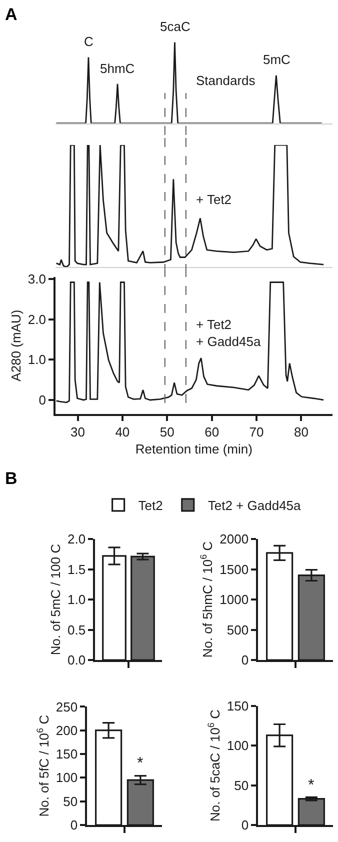 This screenshot has height=842, width=338. I want to click on x-tick-label: 70, so click(256, 432).